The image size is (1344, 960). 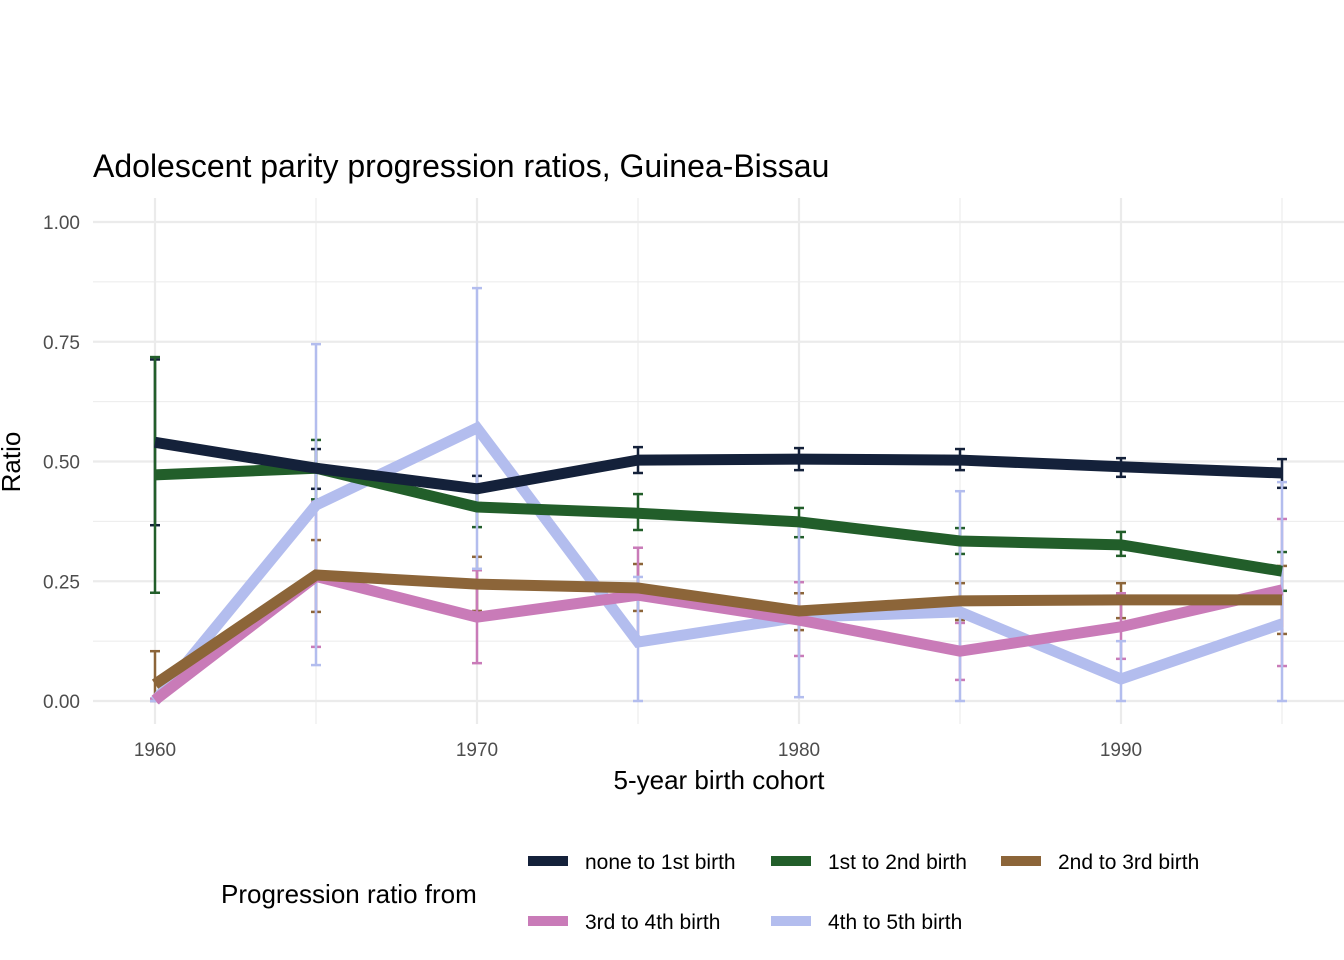 I want to click on legend-item: 4th to 5th birth, so click(x=866, y=922).